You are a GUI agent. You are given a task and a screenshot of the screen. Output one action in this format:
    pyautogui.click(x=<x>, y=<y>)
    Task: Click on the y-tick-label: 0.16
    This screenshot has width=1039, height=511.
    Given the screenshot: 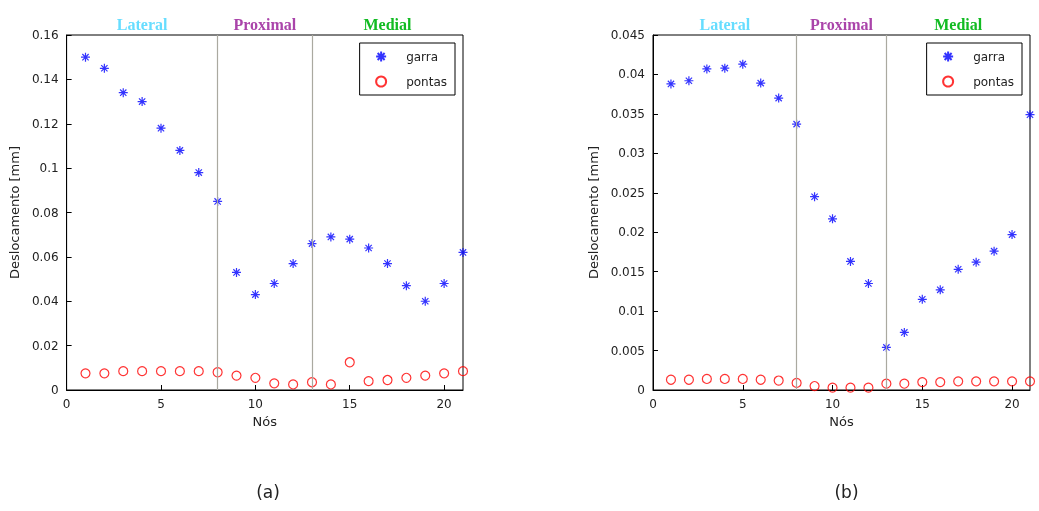 What is the action you would take?
    pyautogui.click(x=45, y=35)
    